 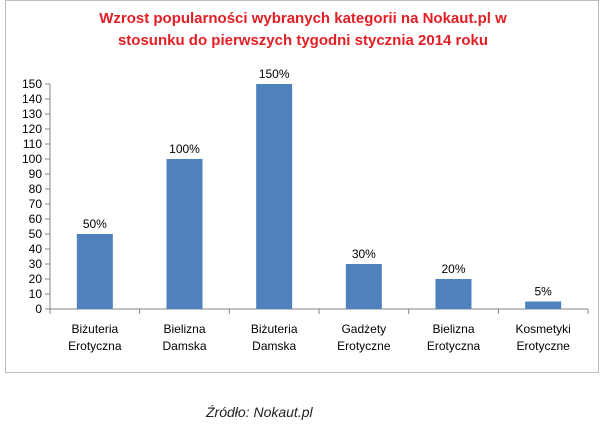 I want to click on x-tick-label: Kosmetyki, so click(x=542, y=329).